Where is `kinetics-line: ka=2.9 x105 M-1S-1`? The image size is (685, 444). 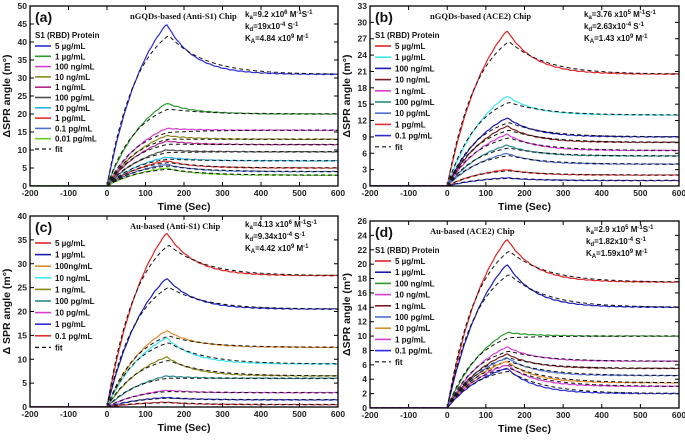 kinetics-line: ka=2.9 x105 M-1S-1 is located at coordinates (620, 230).